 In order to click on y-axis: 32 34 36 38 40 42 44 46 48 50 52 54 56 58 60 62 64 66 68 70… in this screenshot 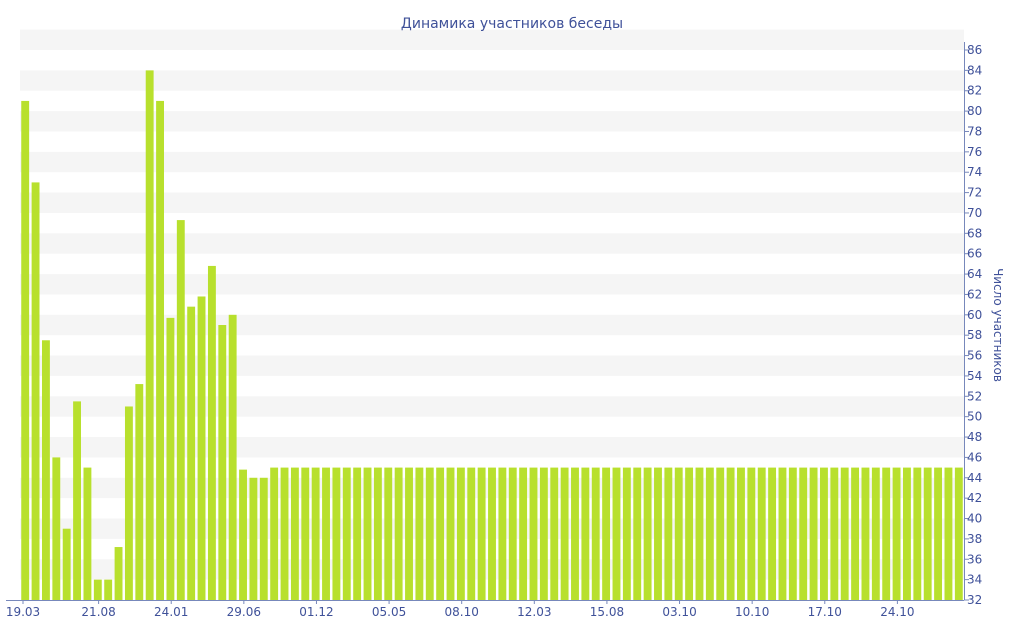, I will do `click(973, 324)`.